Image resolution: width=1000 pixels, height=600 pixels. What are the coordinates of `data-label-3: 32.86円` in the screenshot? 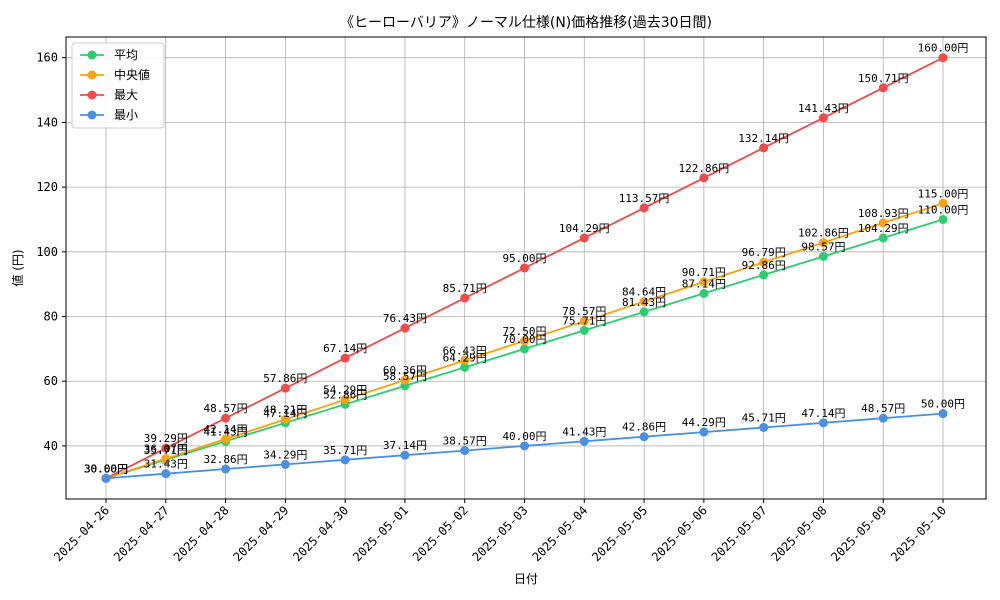 It's located at (226, 459).